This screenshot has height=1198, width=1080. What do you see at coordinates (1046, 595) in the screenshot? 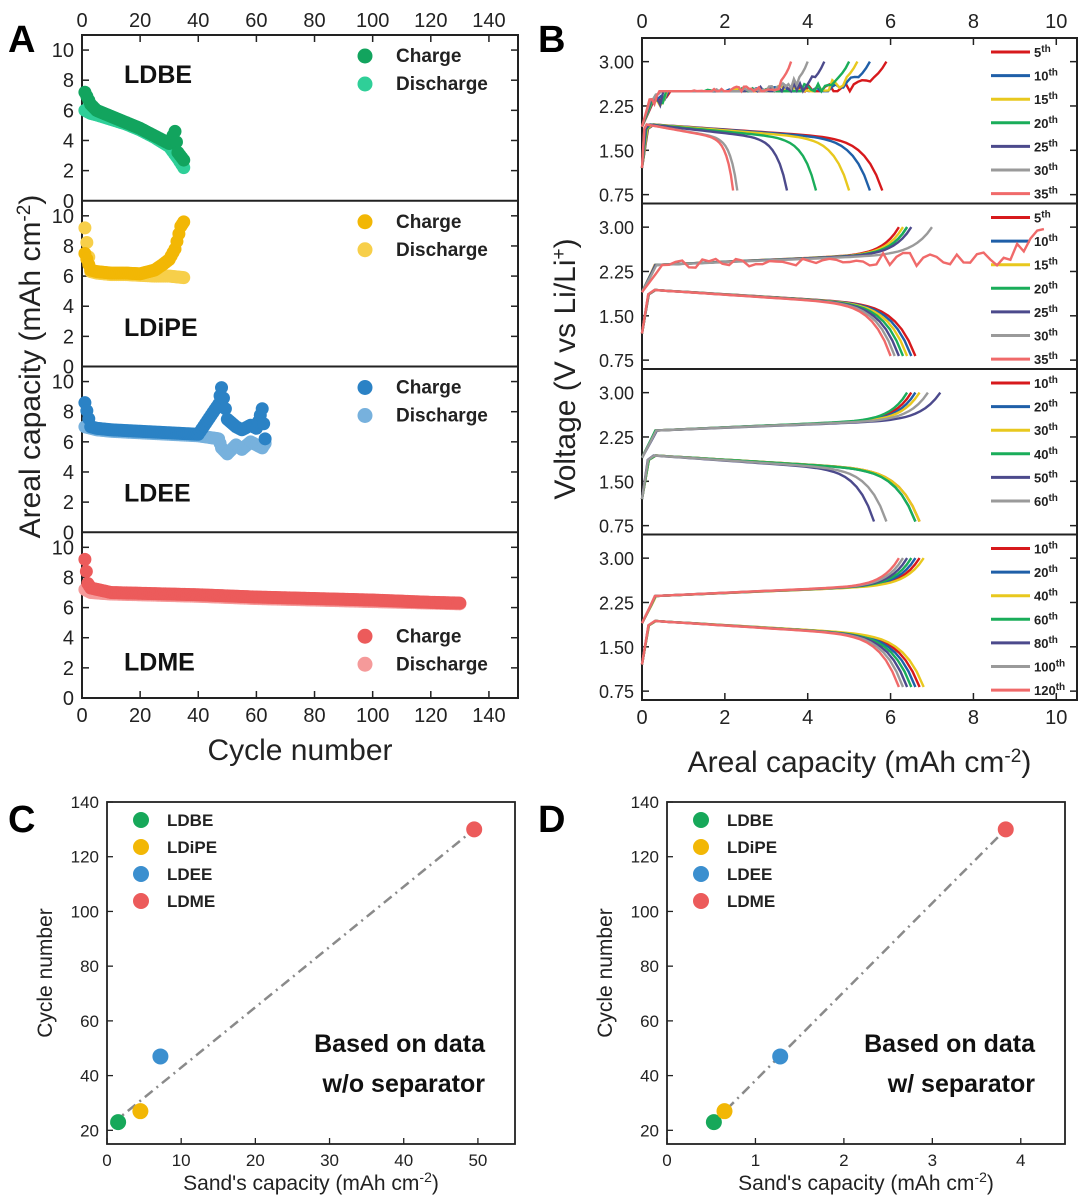
I see `legend-label: 40th` at bounding box center [1046, 595].